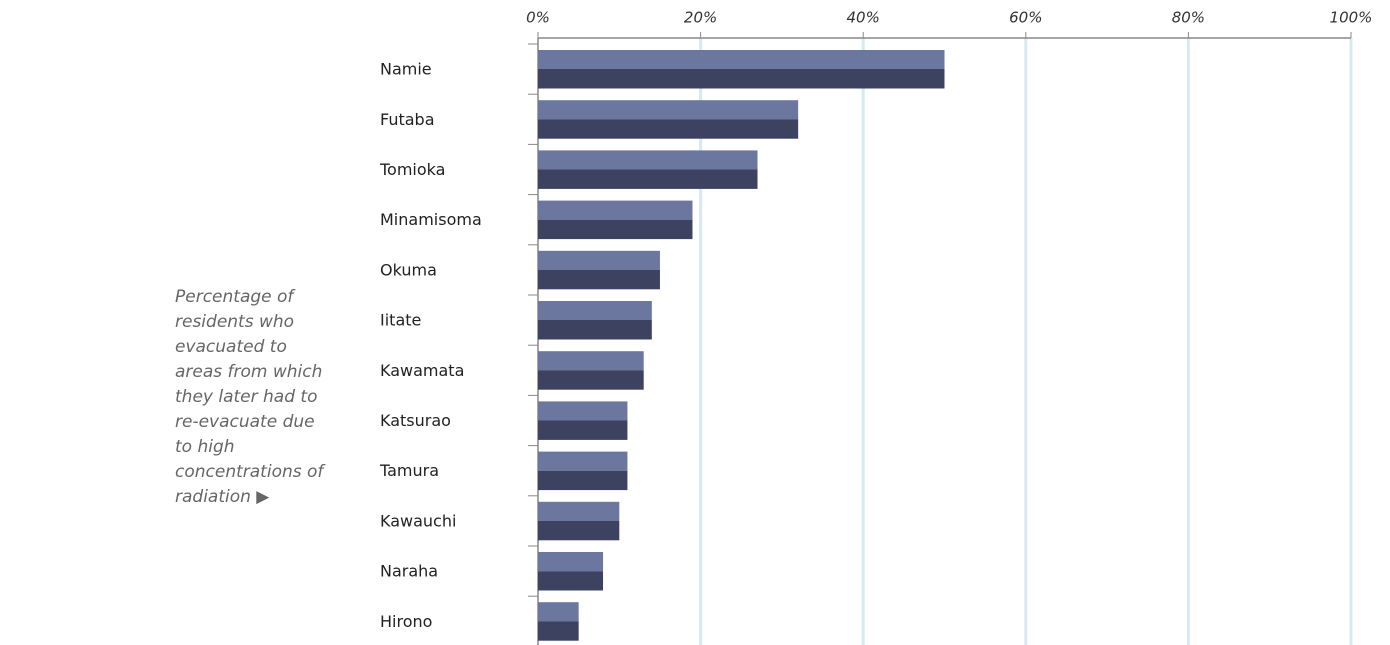  I want to click on y-tick-label: Katsurao, so click(415, 420).